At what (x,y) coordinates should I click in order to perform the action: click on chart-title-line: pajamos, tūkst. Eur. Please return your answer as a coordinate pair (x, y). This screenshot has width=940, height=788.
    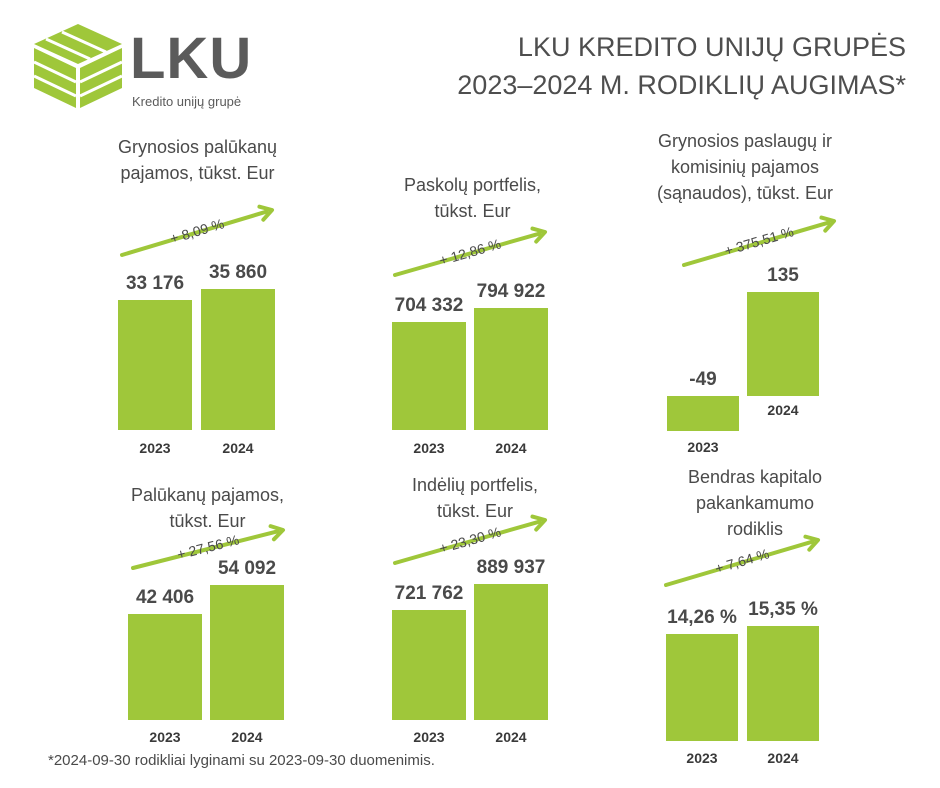
    Looking at the image, I should click on (197, 173).